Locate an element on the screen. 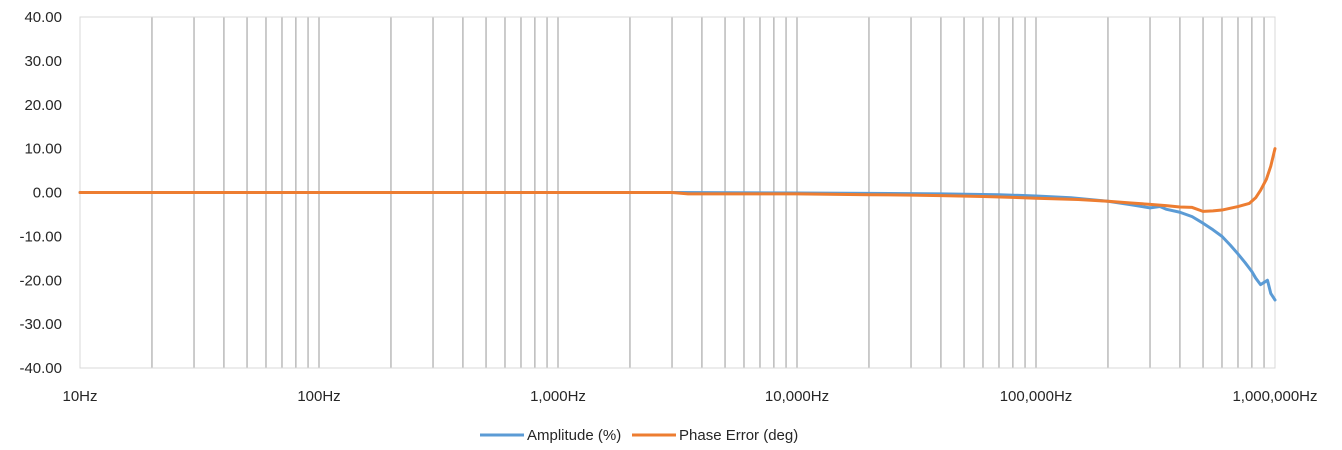 This screenshot has height=450, width=1342. legend-label: Amplitude (%) is located at coordinates (574, 435).